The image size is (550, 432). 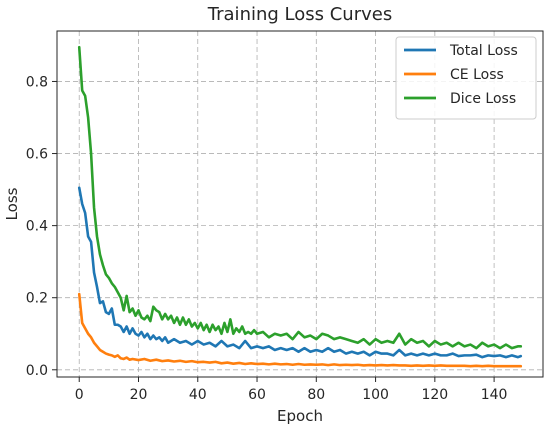 I want to click on legend: Total Loss CE Loss Dice Loss, so click(x=466, y=78).